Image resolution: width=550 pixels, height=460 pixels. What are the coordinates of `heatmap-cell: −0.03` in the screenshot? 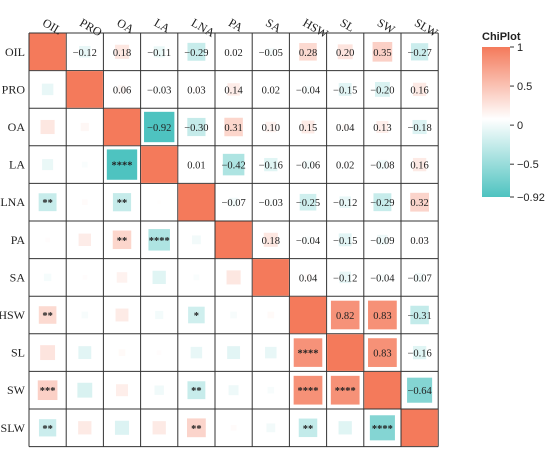 It's located at (159, 90).